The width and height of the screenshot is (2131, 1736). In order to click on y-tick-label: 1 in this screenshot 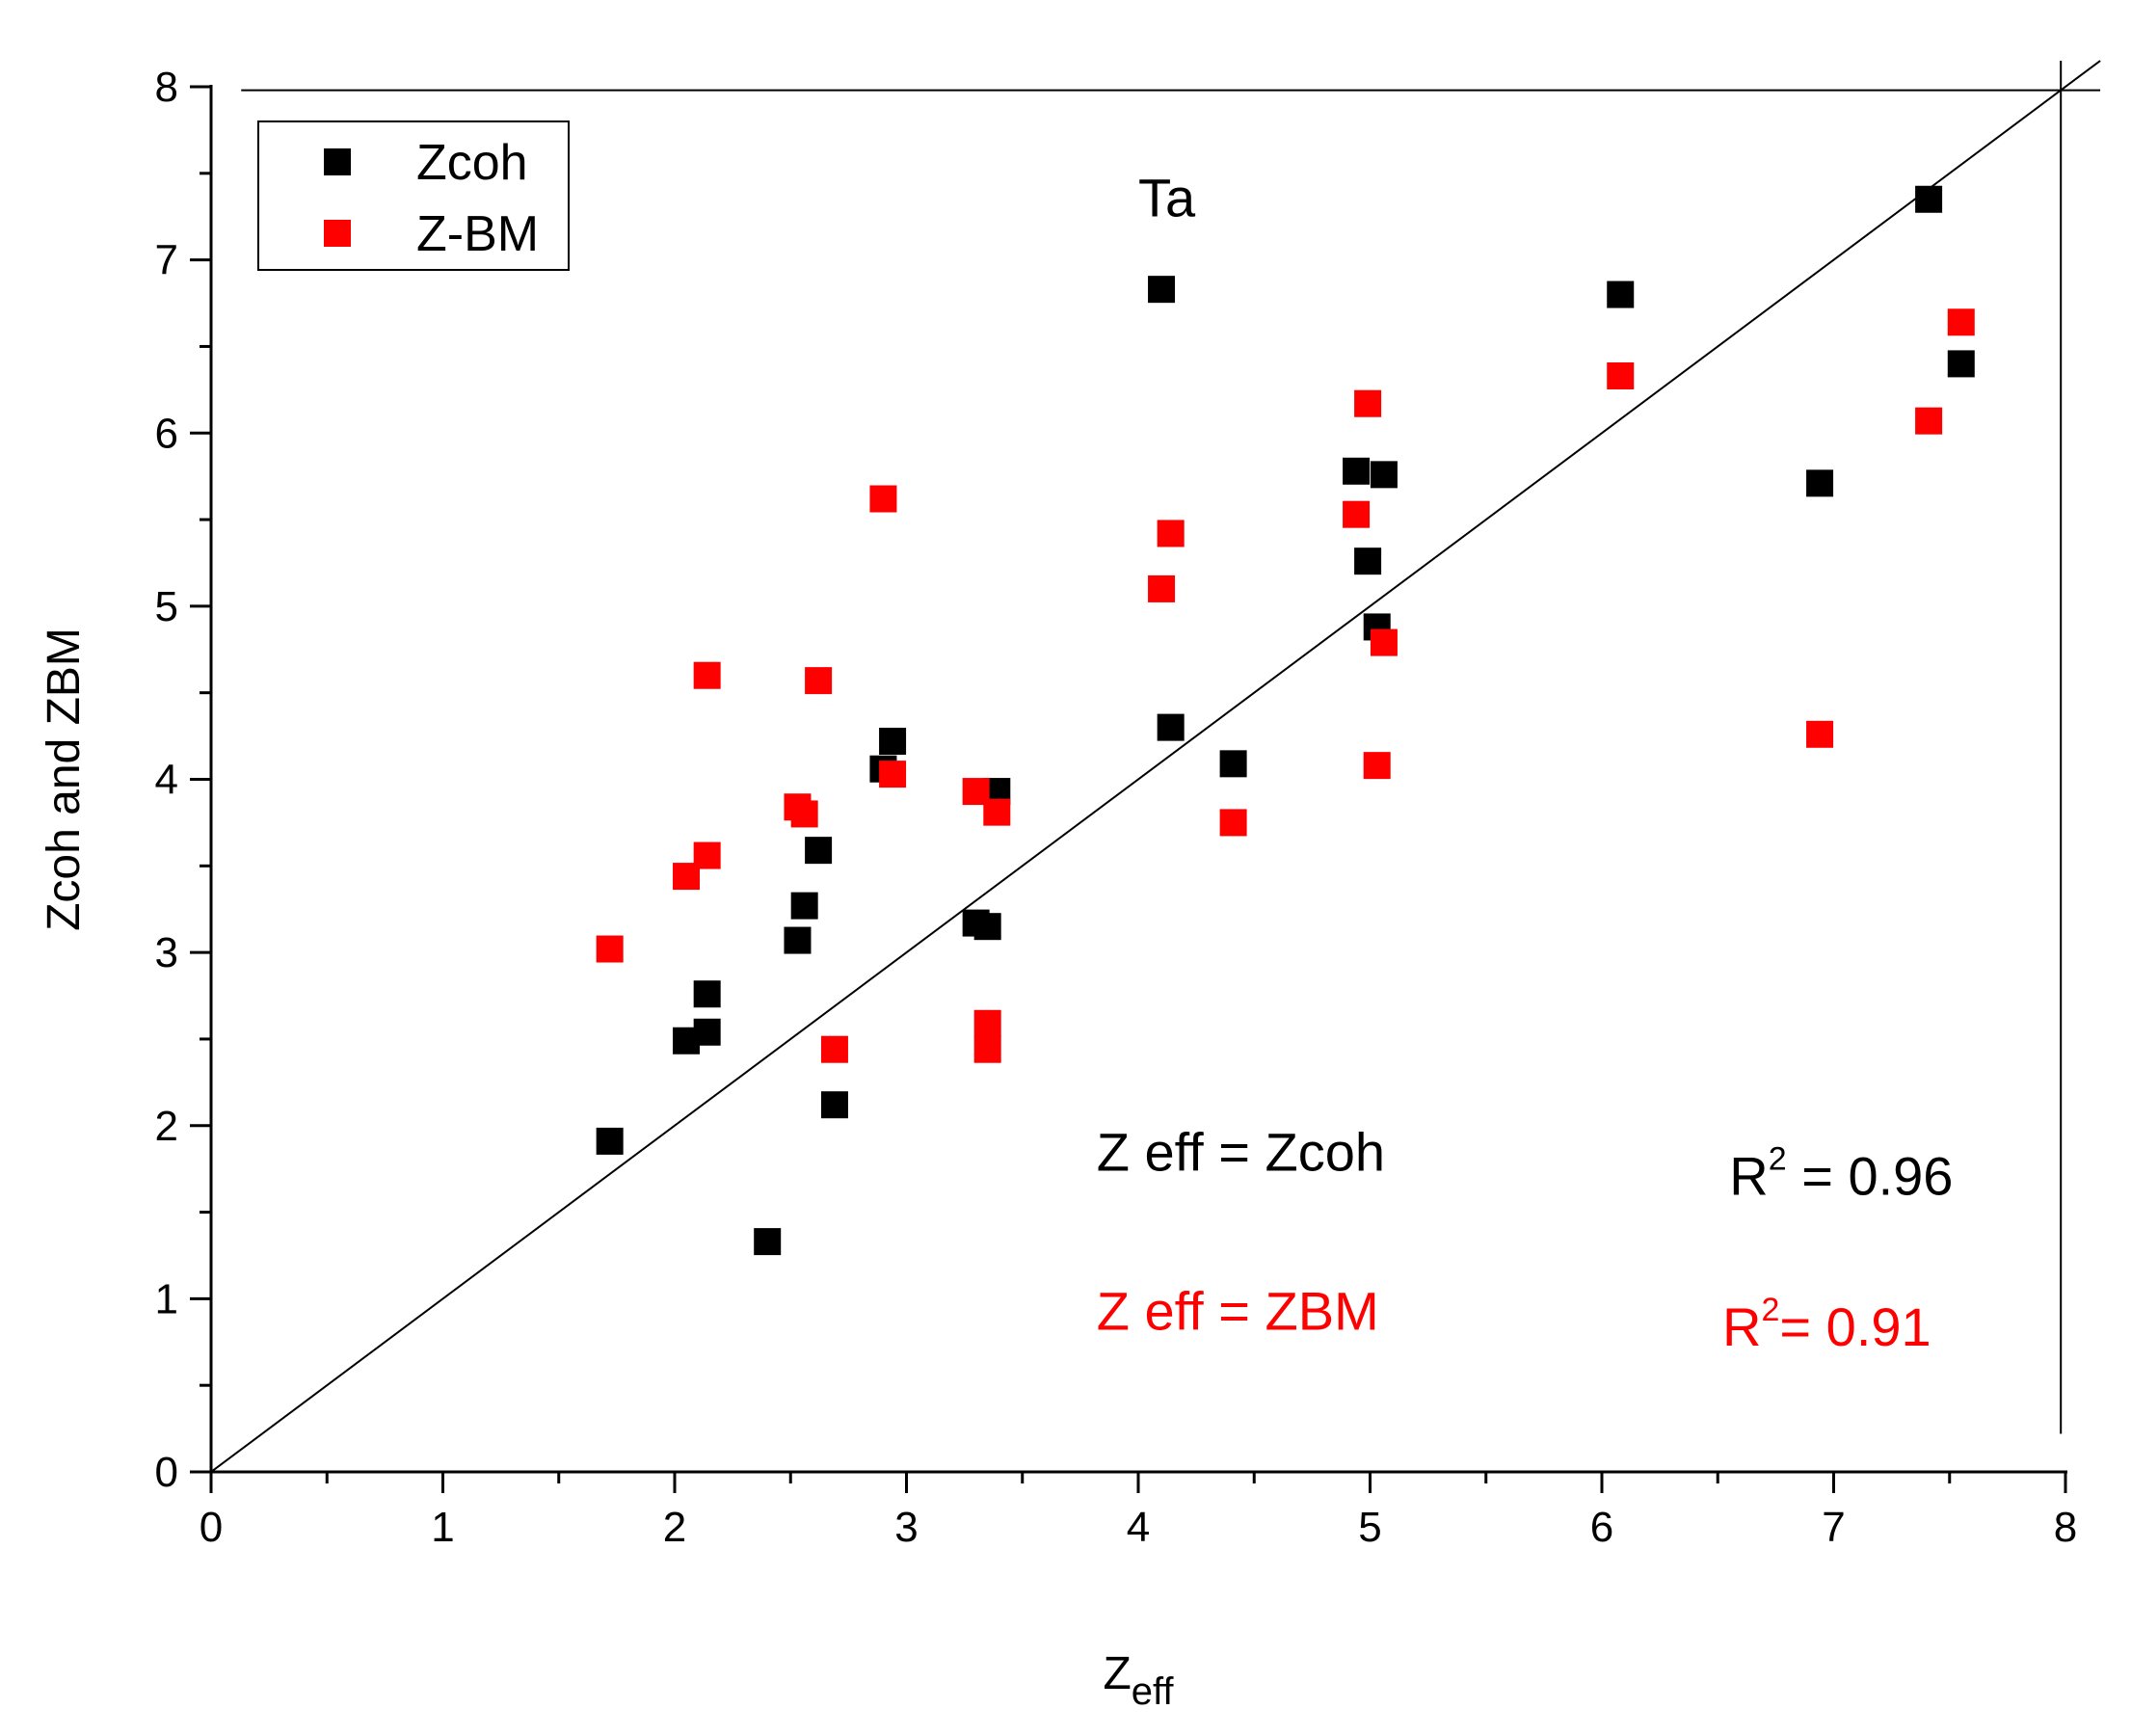, I will do `click(167, 1298)`.